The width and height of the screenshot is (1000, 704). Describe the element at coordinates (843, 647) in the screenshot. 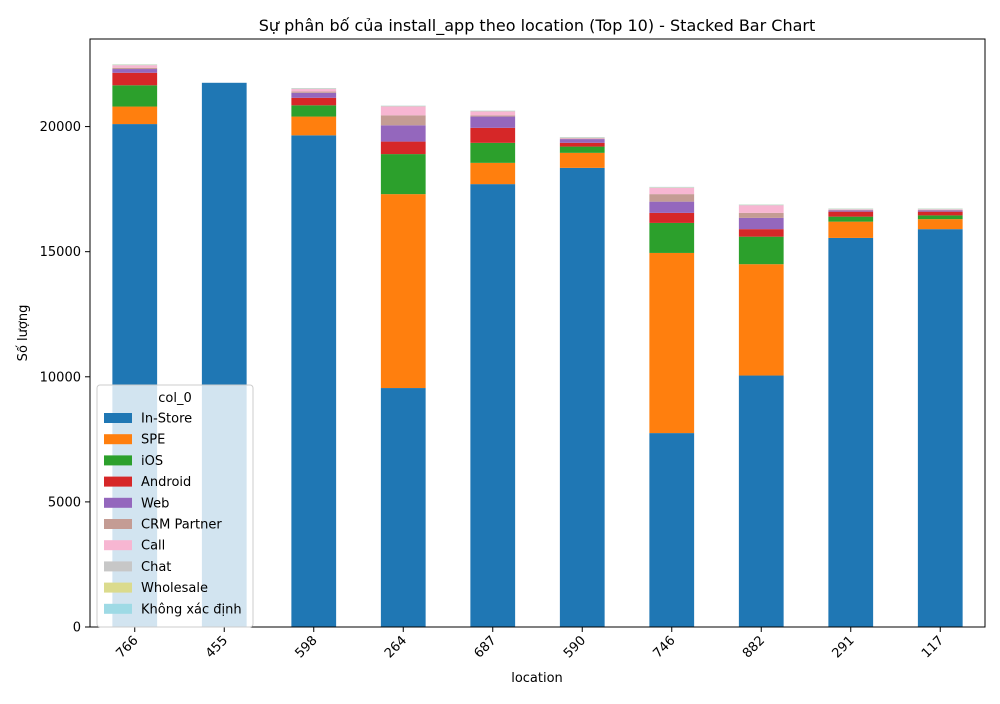

I see `x-tick-label: 291` at that location.